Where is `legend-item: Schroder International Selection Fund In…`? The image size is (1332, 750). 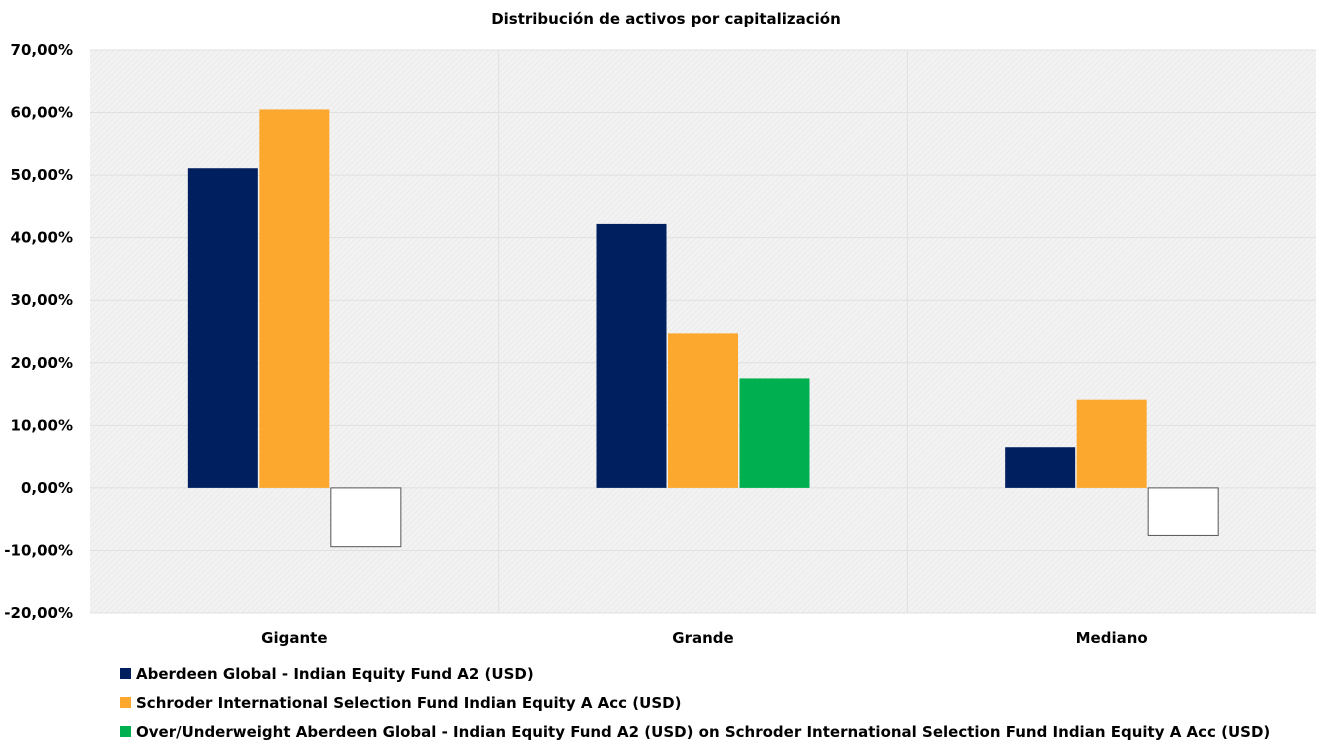 legend-item: Schroder International Selection Fund In… is located at coordinates (695, 702).